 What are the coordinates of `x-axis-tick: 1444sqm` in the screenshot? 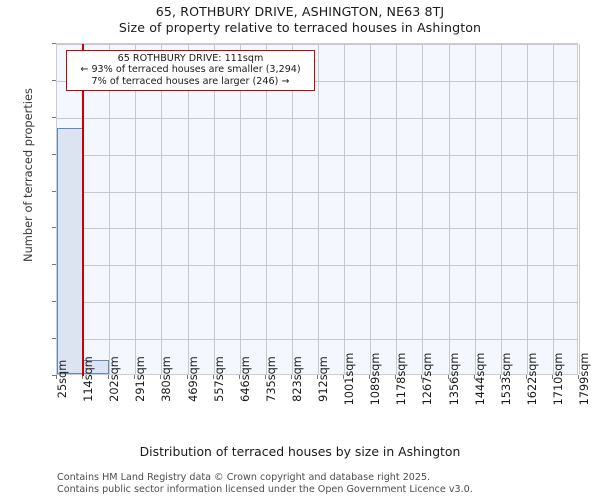 It's located at (477, 395).